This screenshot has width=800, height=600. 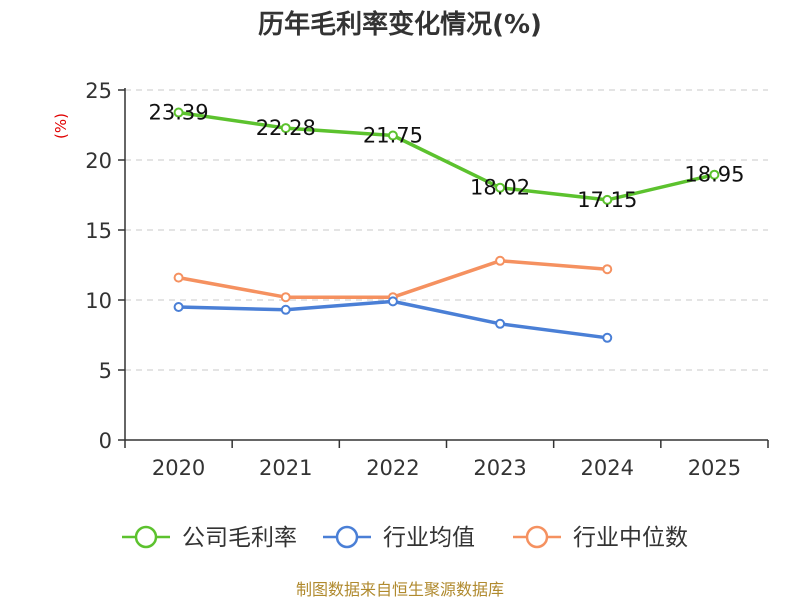 What do you see at coordinates (714, 468) in the screenshot?
I see `x-tick-label: 2025` at bounding box center [714, 468].